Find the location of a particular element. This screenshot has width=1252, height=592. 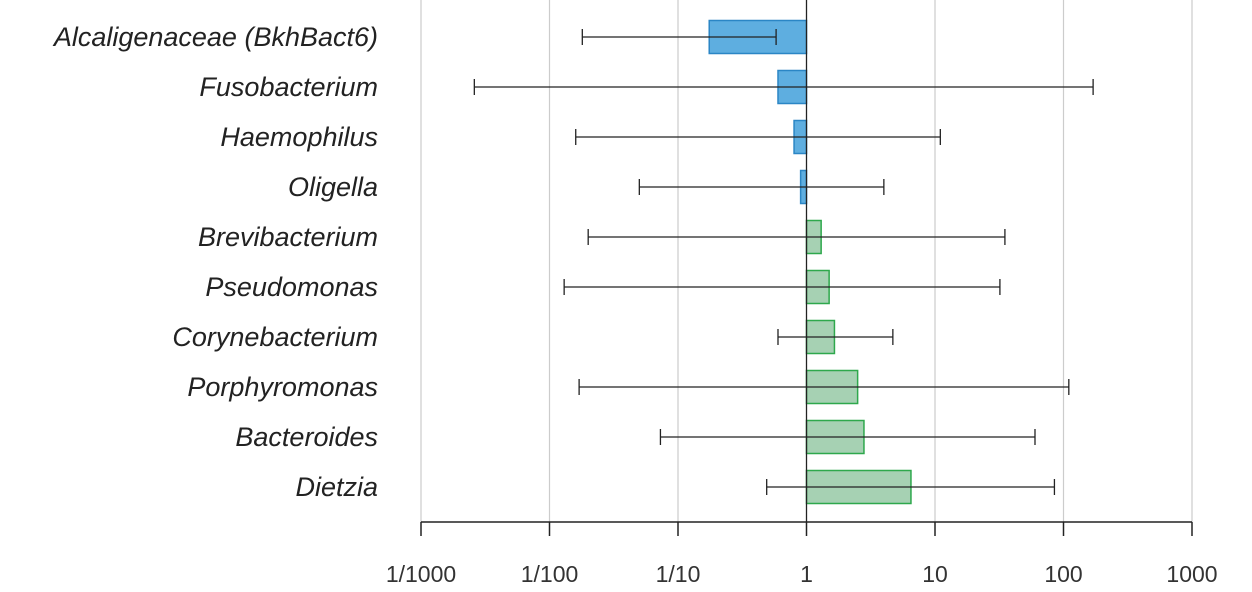

x-tick-label-1: 1/100 is located at coordinates (550, 574).